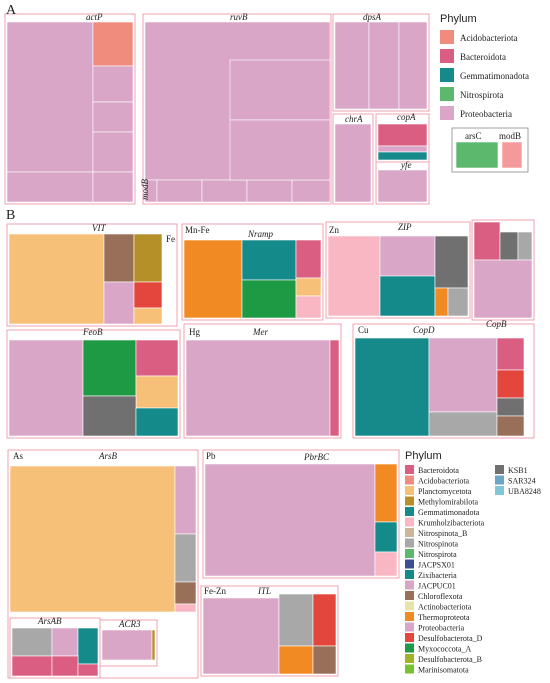 The width and height of the screenshot is (550, 683). I want to click on legend-b-swatch-marinisomatota, so click(409, 669).